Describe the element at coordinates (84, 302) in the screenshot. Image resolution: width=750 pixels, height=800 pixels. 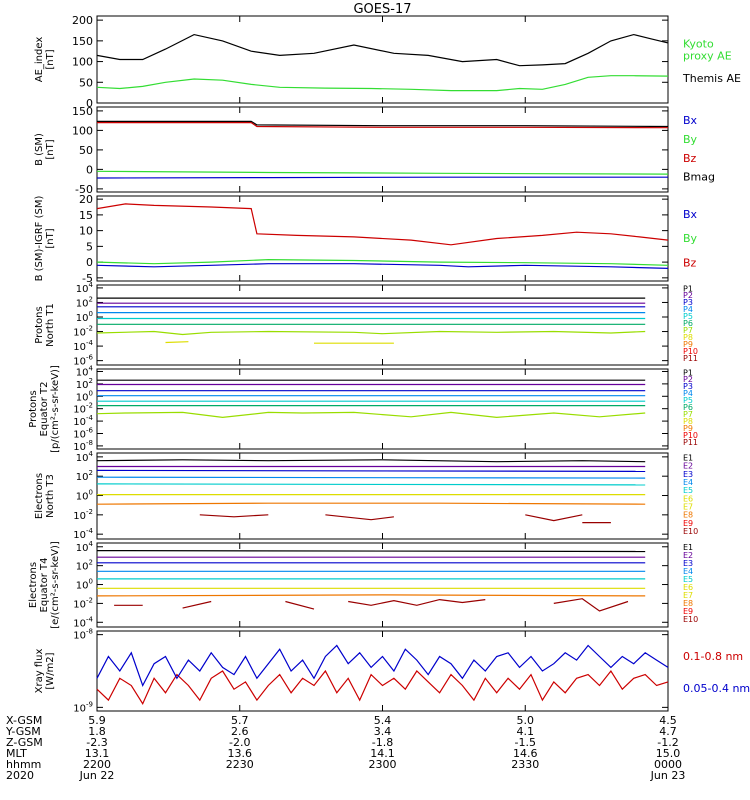
I see `ytick-label-3-1: 102` at that location.